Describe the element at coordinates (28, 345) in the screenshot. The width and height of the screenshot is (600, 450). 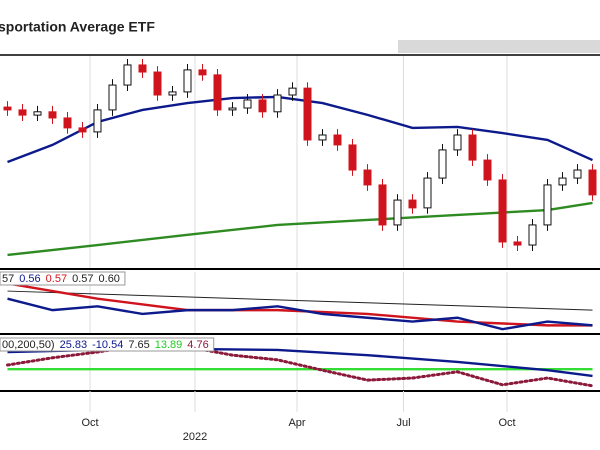
I see `legend-label: 00,200,50)` at that location.